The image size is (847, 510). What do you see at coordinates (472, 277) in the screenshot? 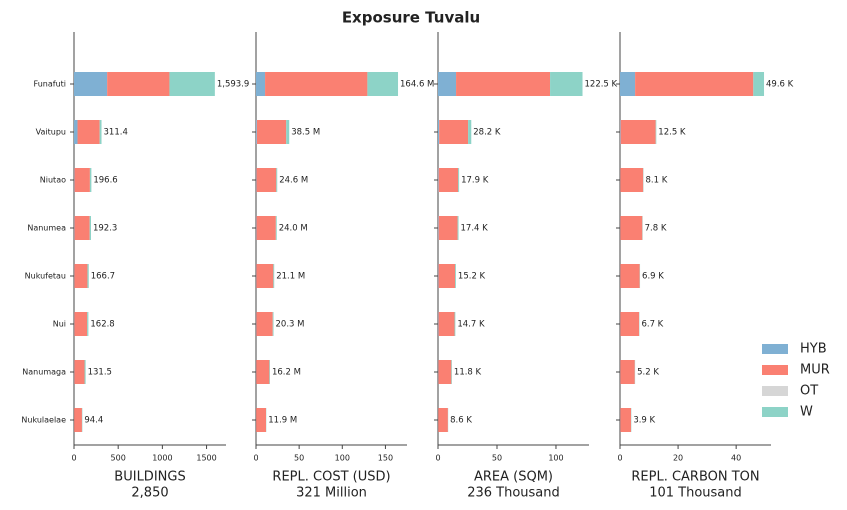
I see `bar-total-label: 15.2 K` at bounding box center [472, 277].